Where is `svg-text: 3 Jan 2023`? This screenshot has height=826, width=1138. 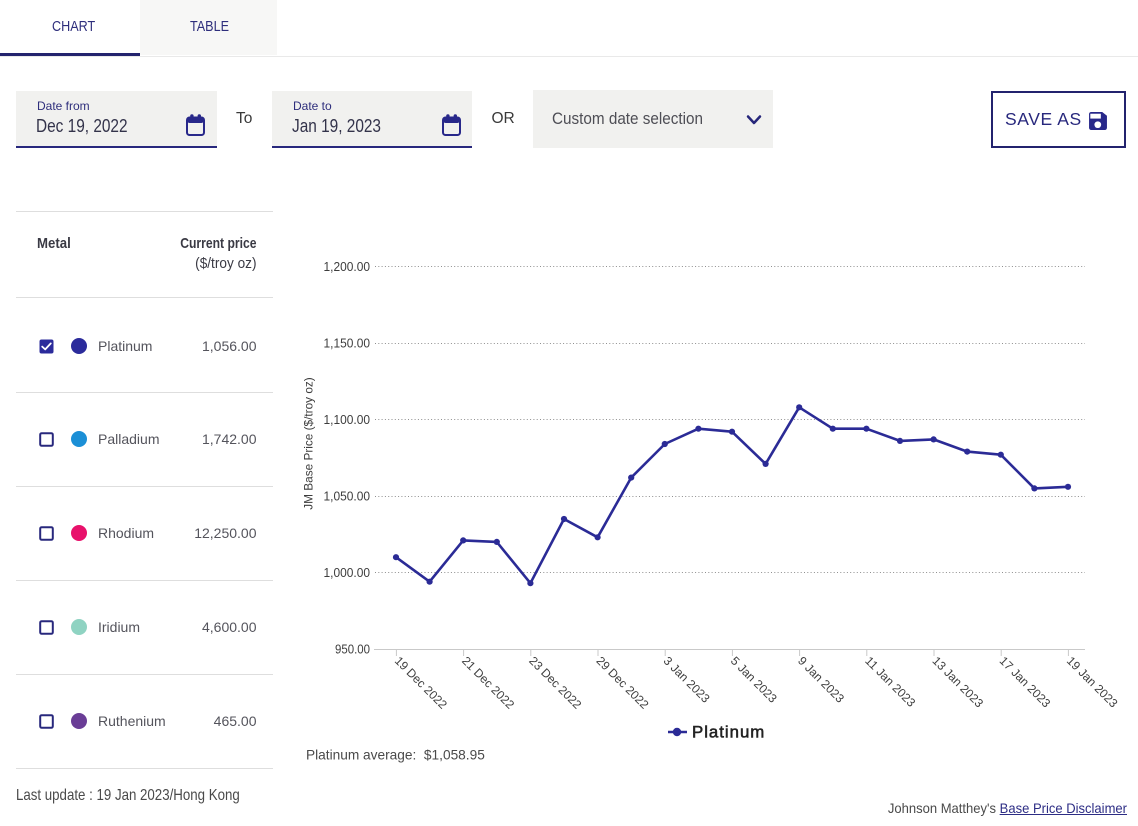
svg-text: 3 Jan 2023 is located at coordinates (687, 680).